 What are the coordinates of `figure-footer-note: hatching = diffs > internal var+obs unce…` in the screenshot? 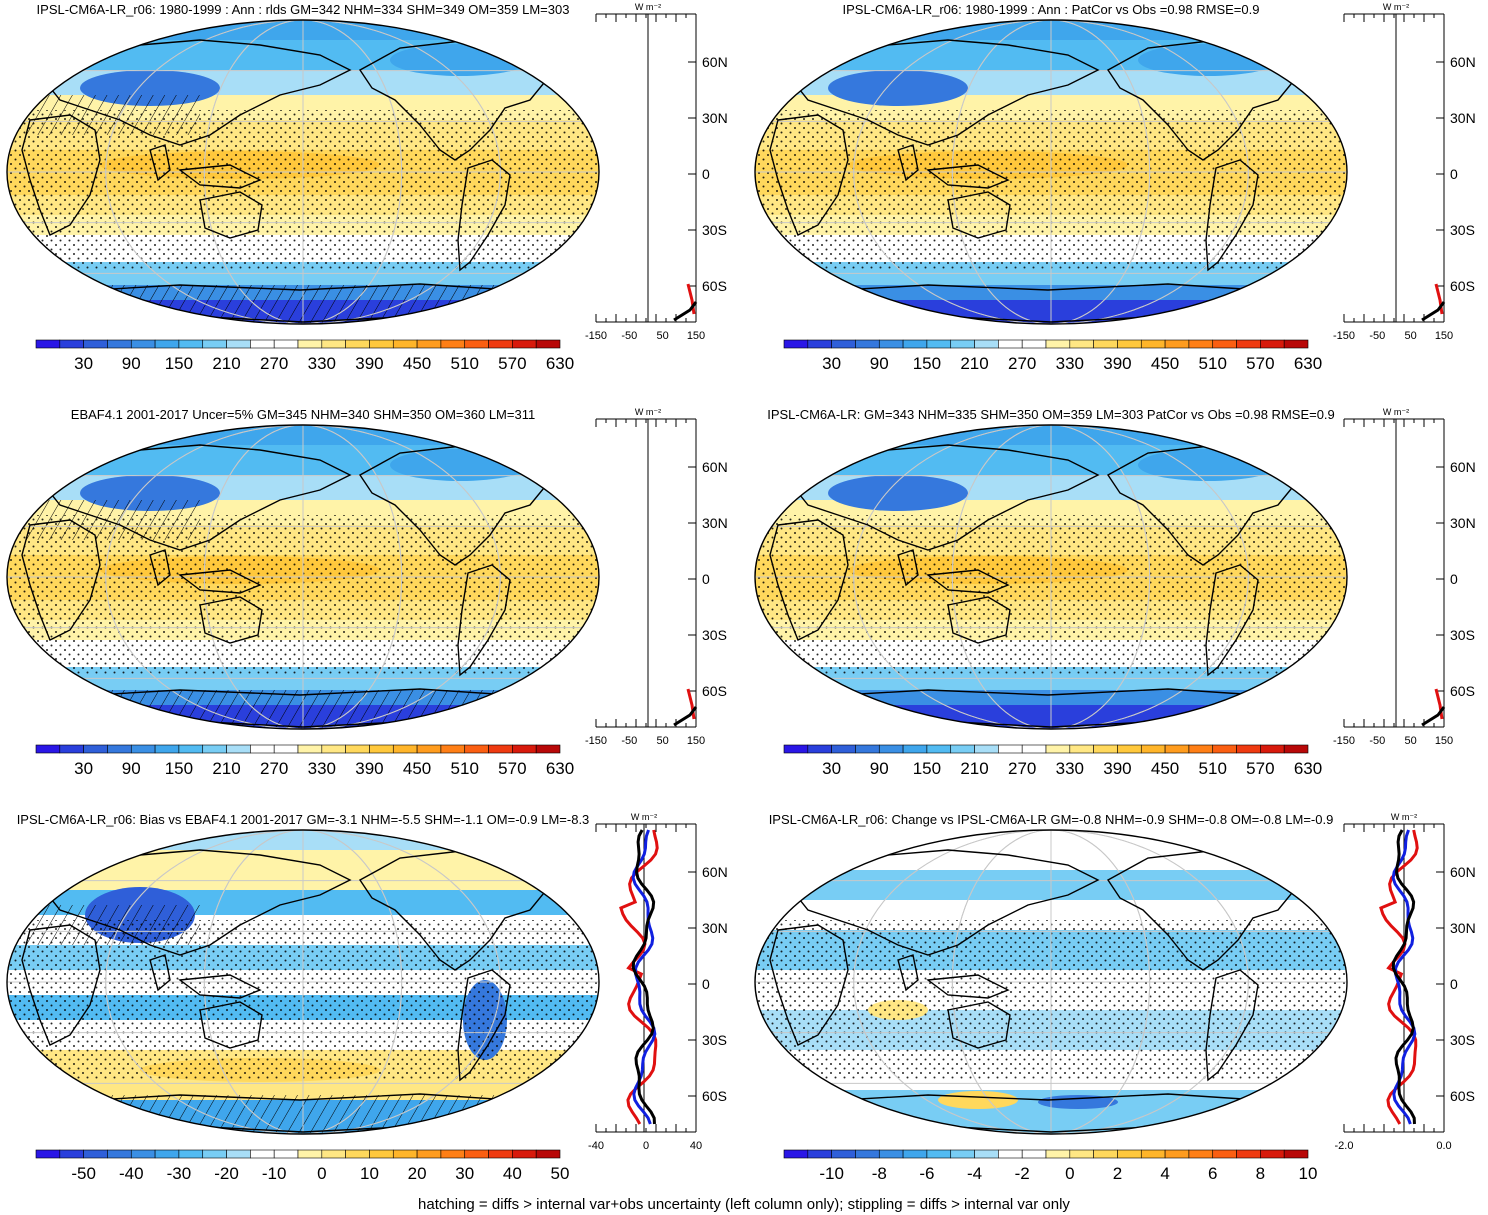 It's located at (744, 1204).